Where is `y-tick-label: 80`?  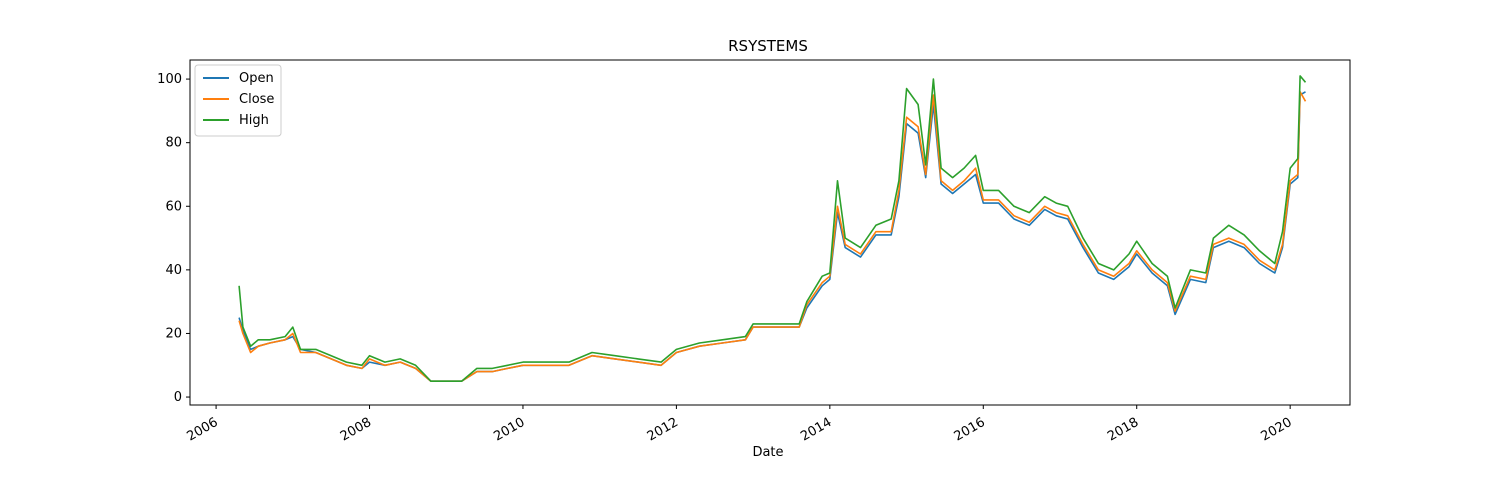 y-tick-label: 80 is located at coordinates (173, 143).